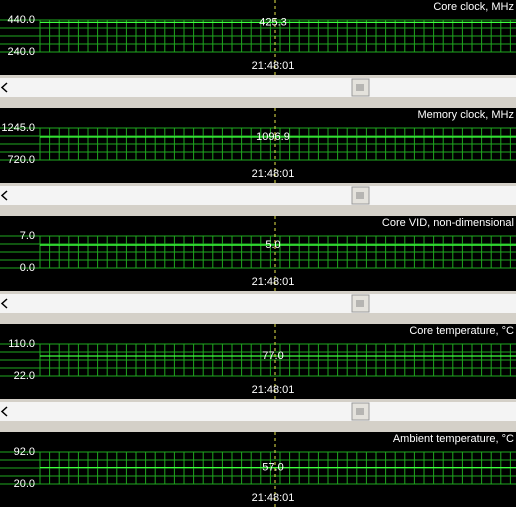 This screenshot has height=507, width=516. What do you see at coordinates (453, 439) in the screenshot?
I see `panel-title: Ambient temperature, °C` at bounding box center [453, 439].